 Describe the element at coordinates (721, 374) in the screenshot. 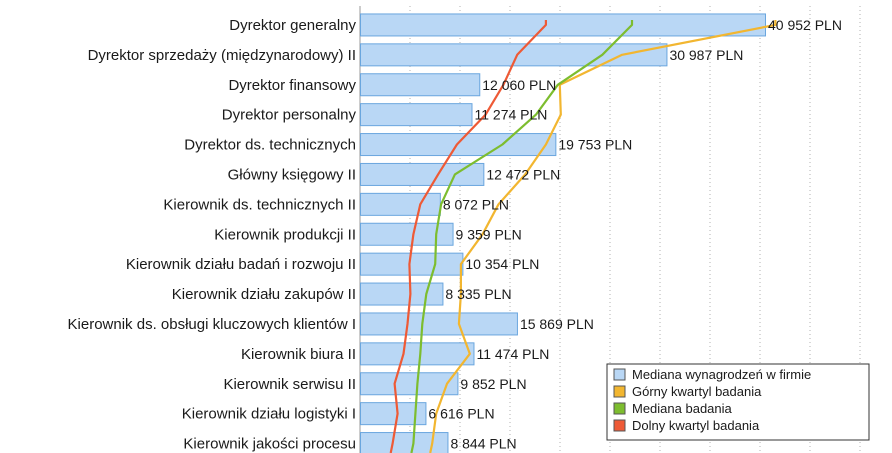

I see `legend-entry: Mediana wynagrodzeń w firmie` at that location.